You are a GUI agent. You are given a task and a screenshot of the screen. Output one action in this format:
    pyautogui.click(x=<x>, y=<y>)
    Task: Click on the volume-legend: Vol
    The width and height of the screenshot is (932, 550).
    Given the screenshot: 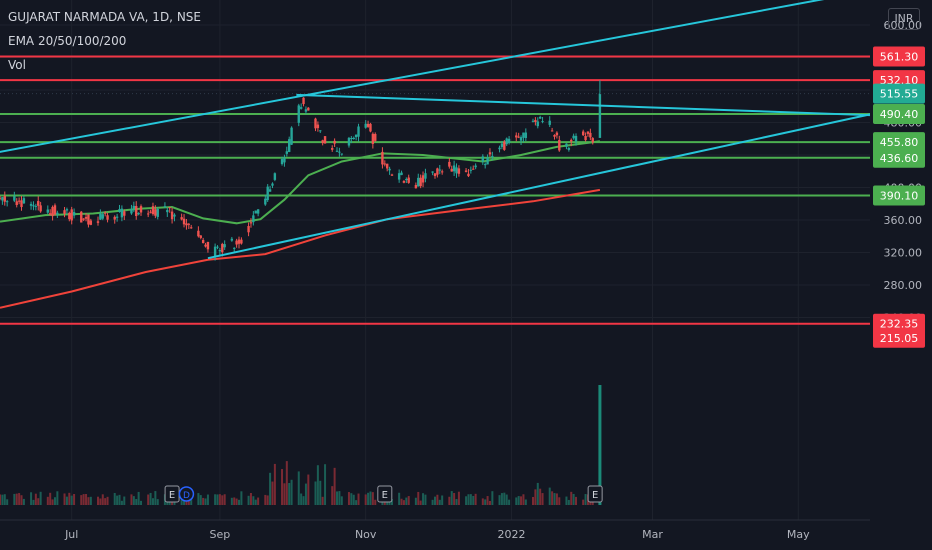 What is the action you would take?
    pyautogui.click(x=17, y=65)
    